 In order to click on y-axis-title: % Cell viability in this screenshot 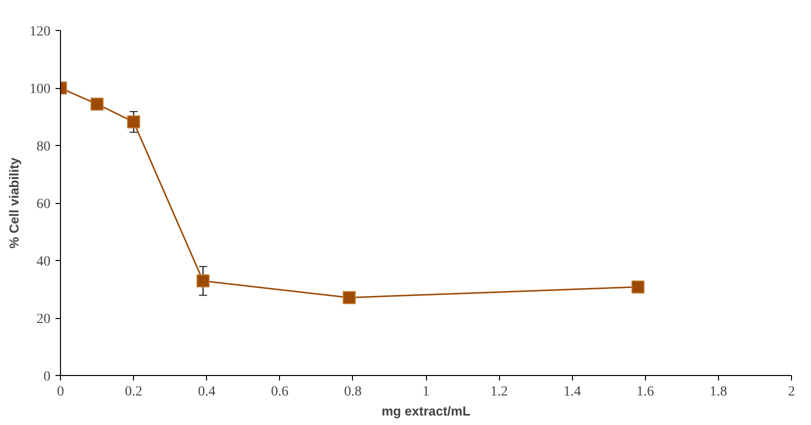, I will do `click(14, 202)`.